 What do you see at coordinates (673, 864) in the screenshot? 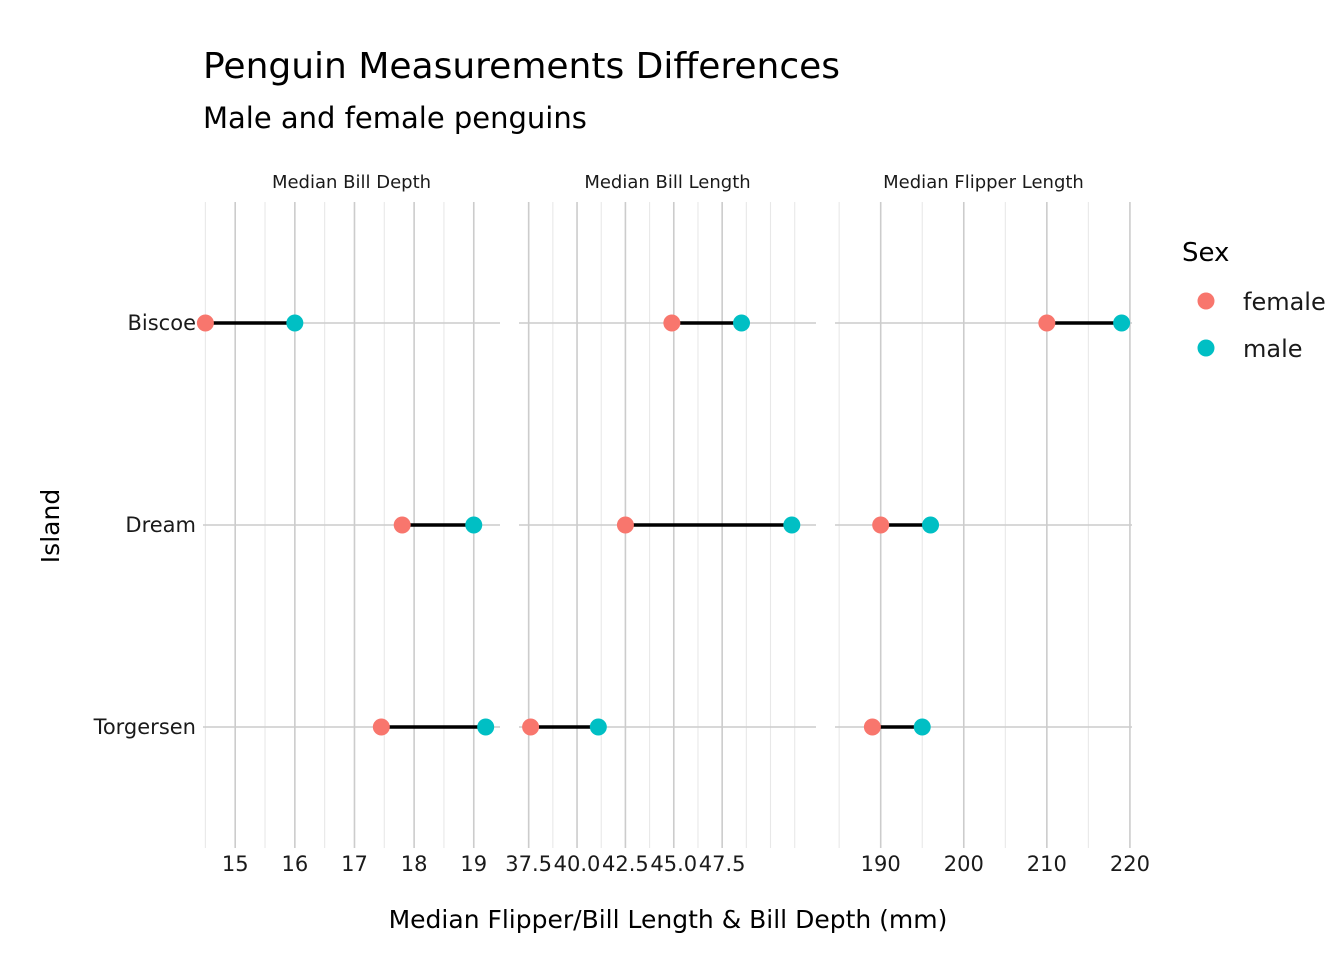
I see `x-tick-label: 45.0` at bounding box center [673, 864].